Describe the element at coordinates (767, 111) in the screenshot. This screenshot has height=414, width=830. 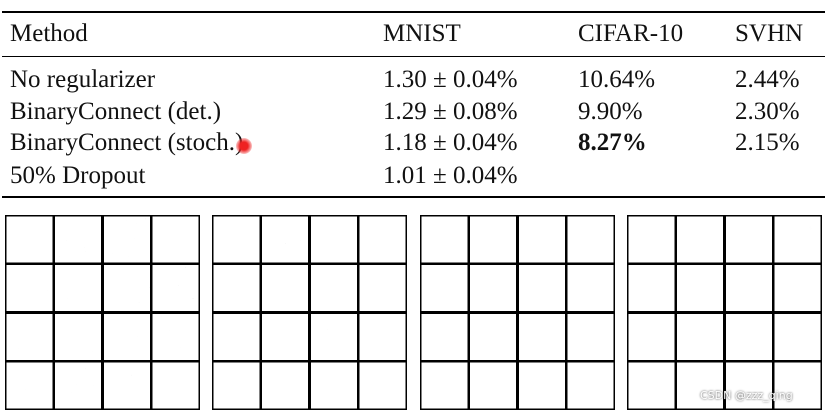
I see `value-cell: 2.30%` at that location.